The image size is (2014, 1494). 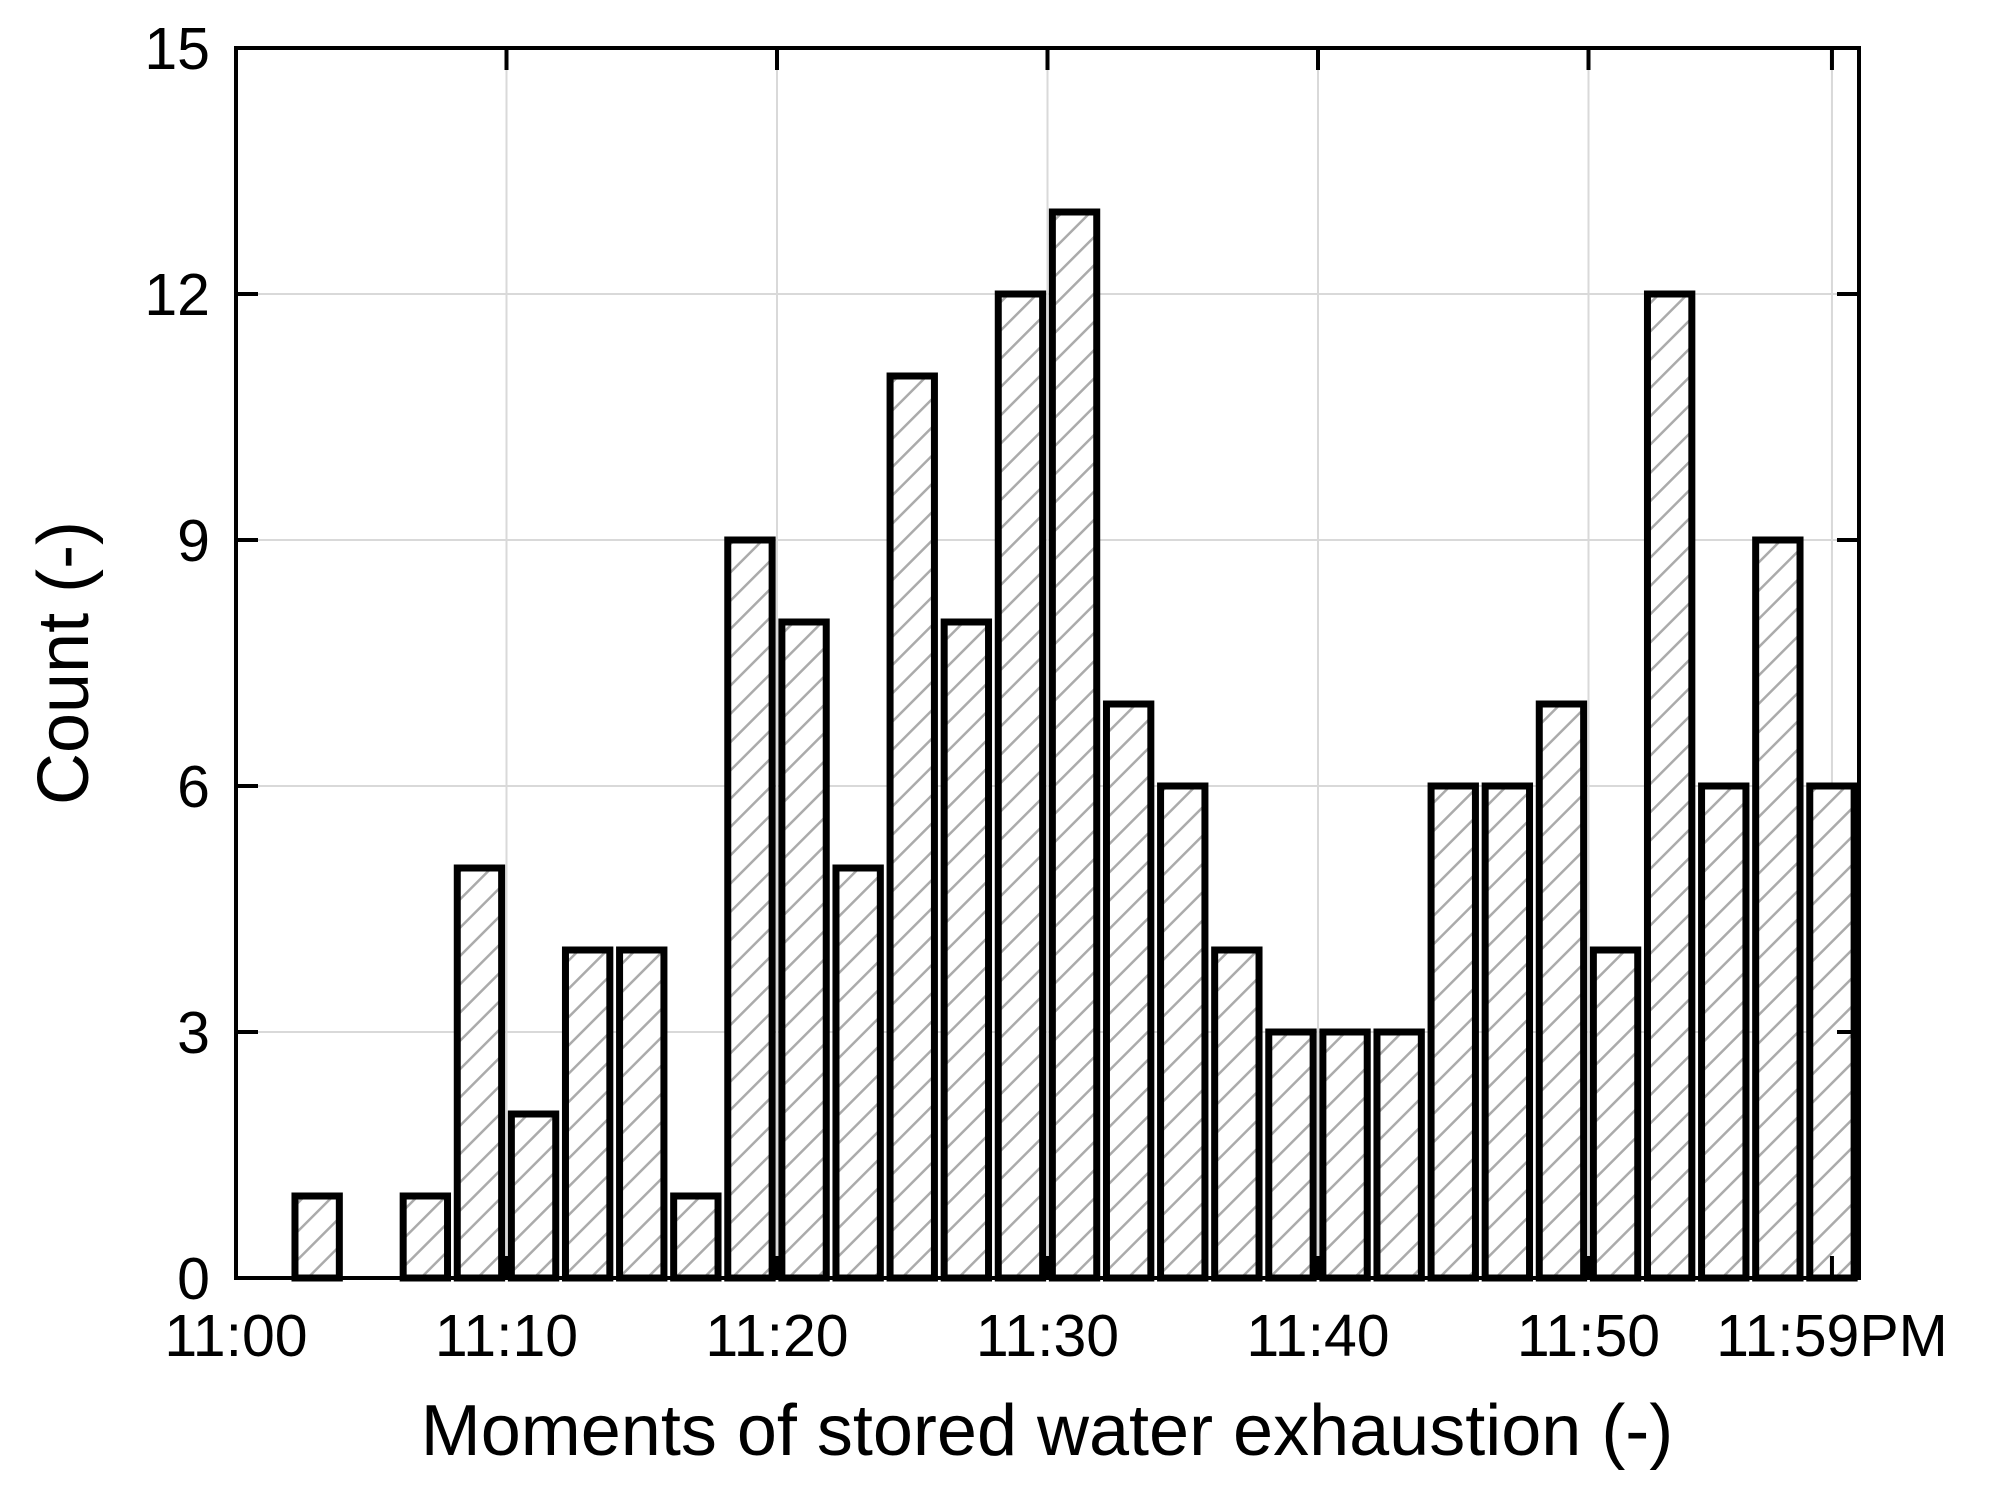 I want to click on x-tick-label: 11:40, so click(x=1317, y=1336).